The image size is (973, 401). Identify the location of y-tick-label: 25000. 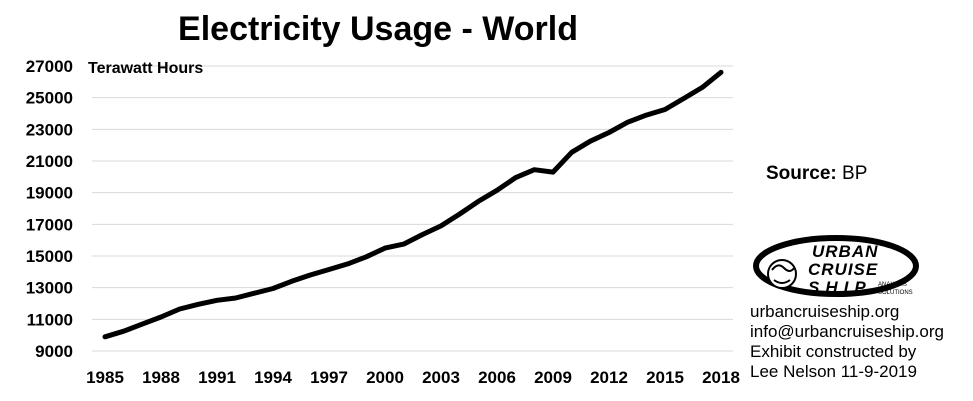
(49, 98).